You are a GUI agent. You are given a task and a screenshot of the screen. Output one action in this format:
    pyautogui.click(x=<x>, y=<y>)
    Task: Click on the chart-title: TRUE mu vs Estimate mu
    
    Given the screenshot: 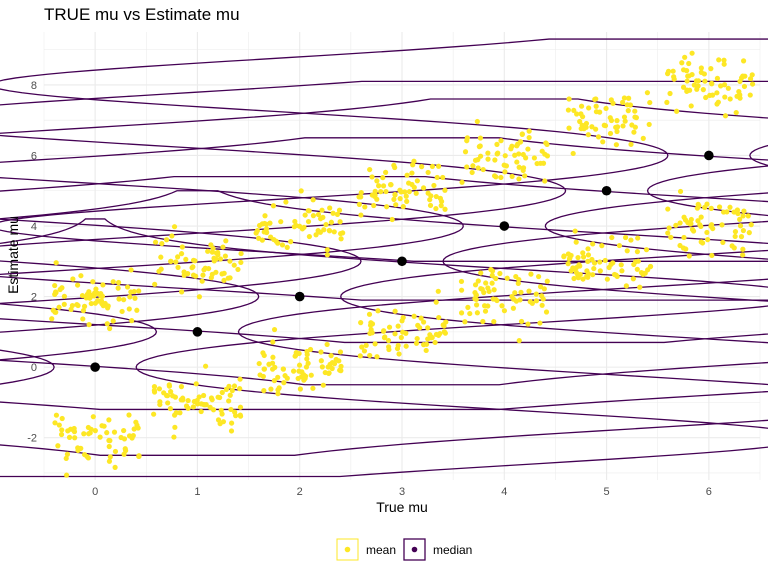 What is the action you would take?
    pyautogui.click(x=142, y=14)
    